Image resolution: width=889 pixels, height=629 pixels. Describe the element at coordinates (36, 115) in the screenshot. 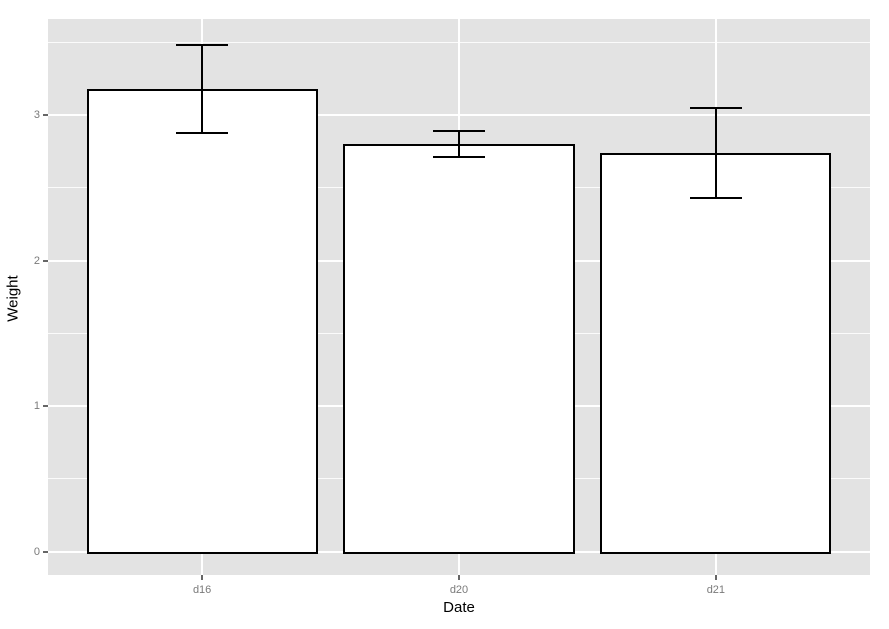

I see `y-tick-label: 3` at that location.